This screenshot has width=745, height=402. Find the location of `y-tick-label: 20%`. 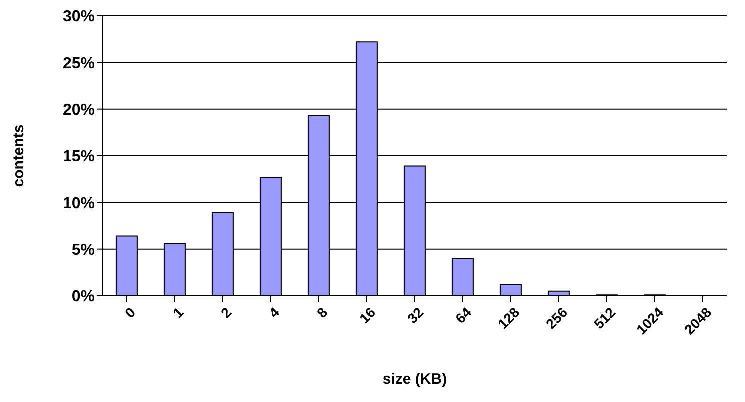

y-tick-label: 20% is located at coordinates (78, 111).